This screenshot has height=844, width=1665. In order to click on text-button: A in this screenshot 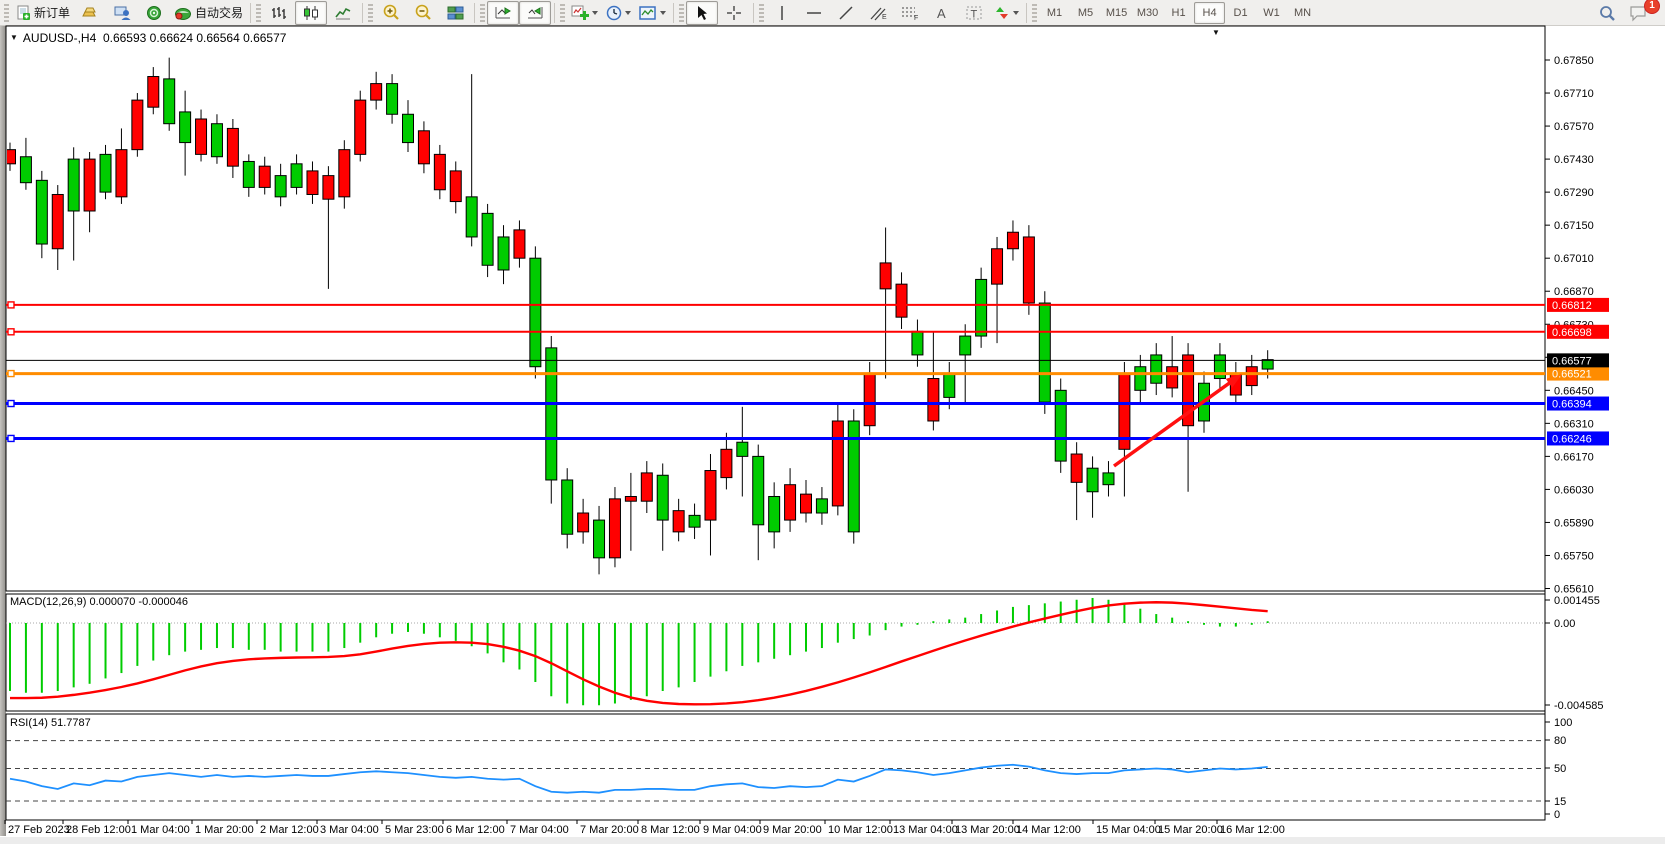, I will do `click(942, 13)`.